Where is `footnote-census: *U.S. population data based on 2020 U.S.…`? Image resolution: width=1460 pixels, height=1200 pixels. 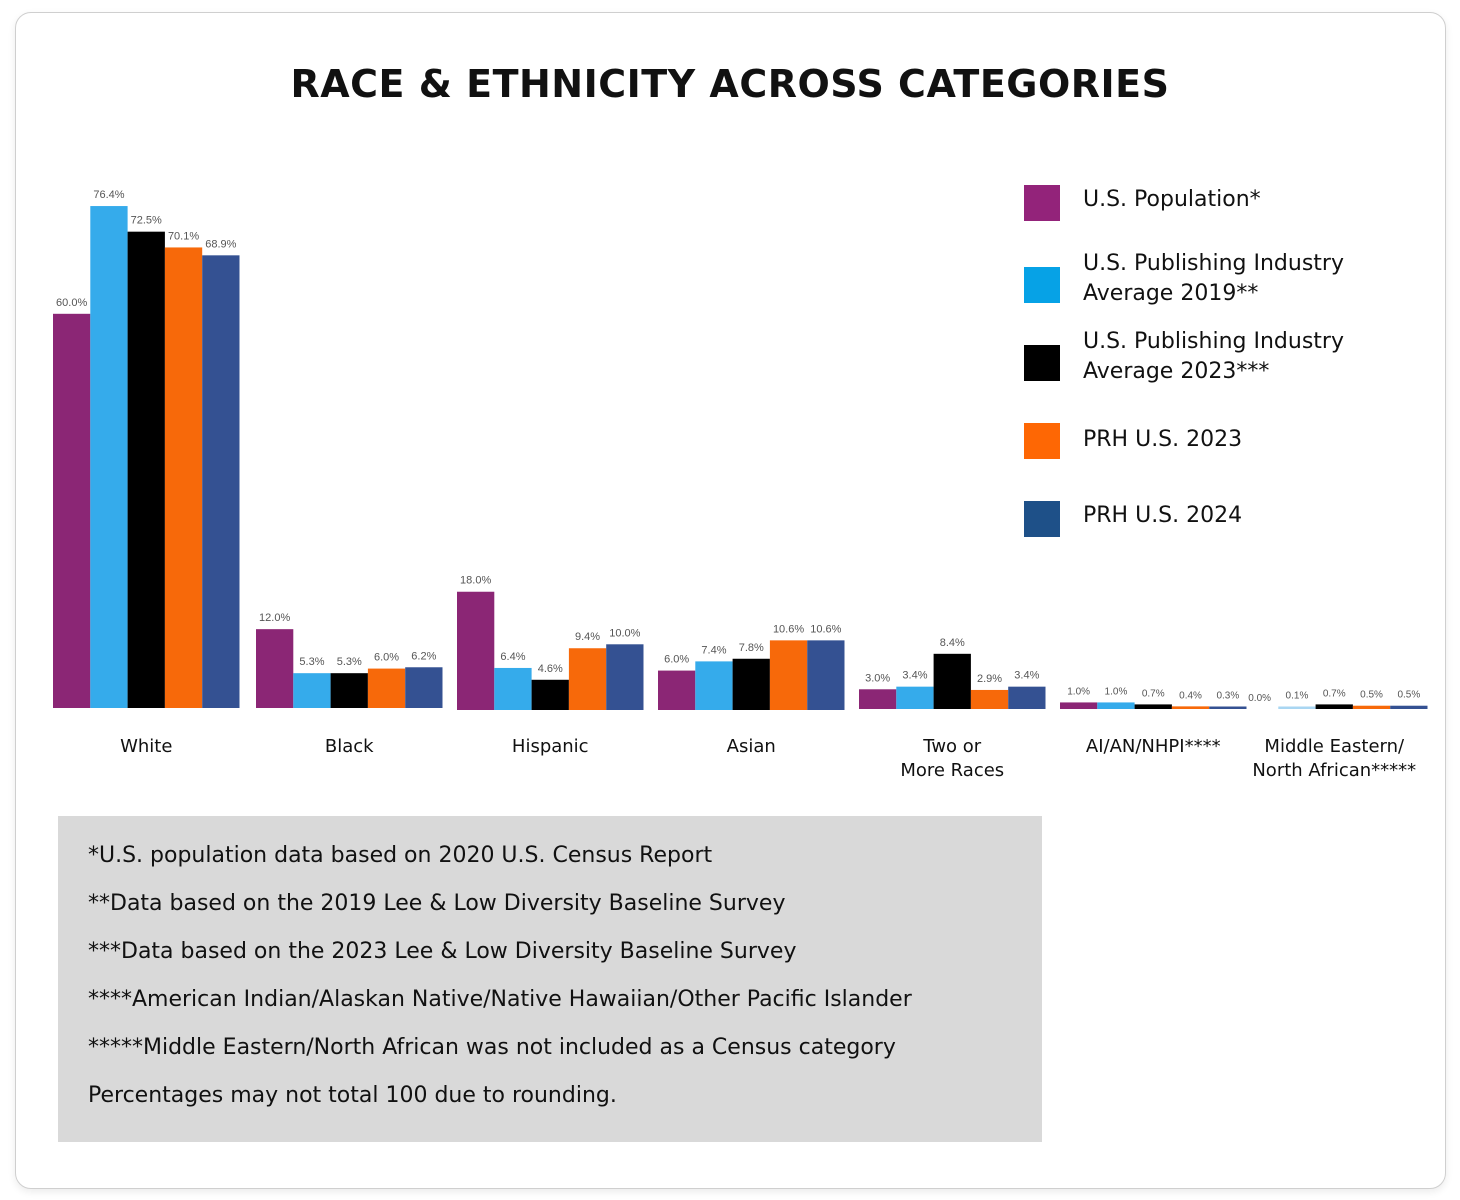 footnote-census: *U.S. population data based on 2020 U.S.… is located at coordinates (400, 855).